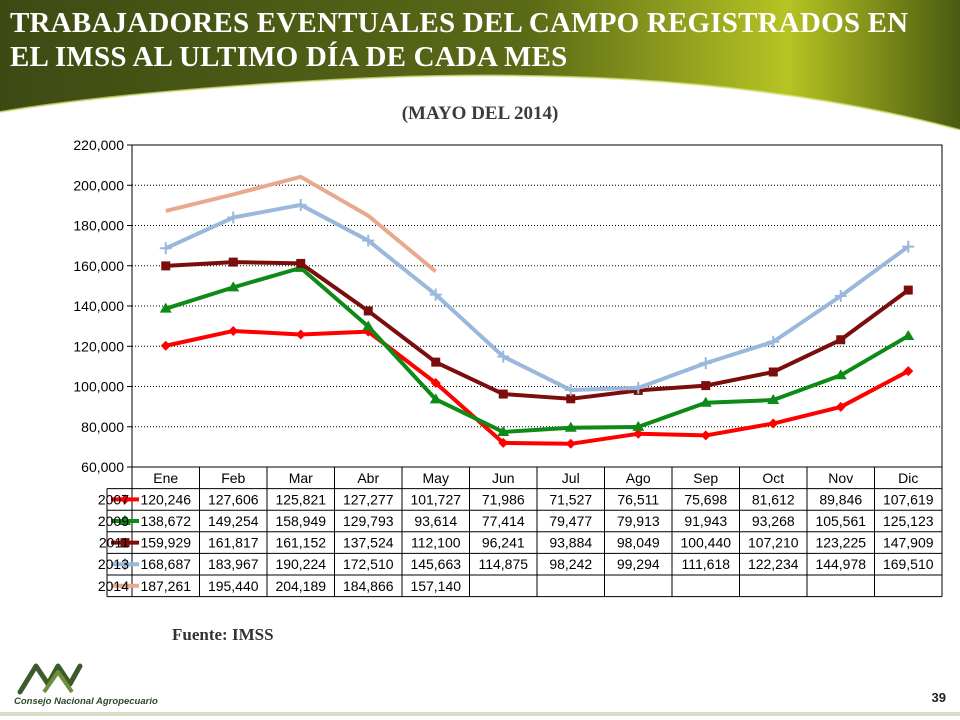  I want to click on slide-subtitle: (MAYO DEL 2014), so click(480, 113).